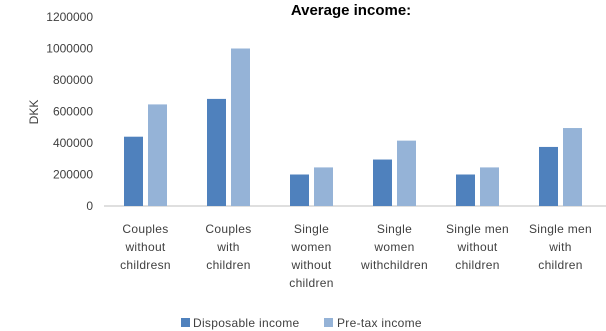 This screenshot has height=331, width=606. Describe the element at coordinates (73, 112) in the screenshot. I see `y-tick-label: 600000` at that location.